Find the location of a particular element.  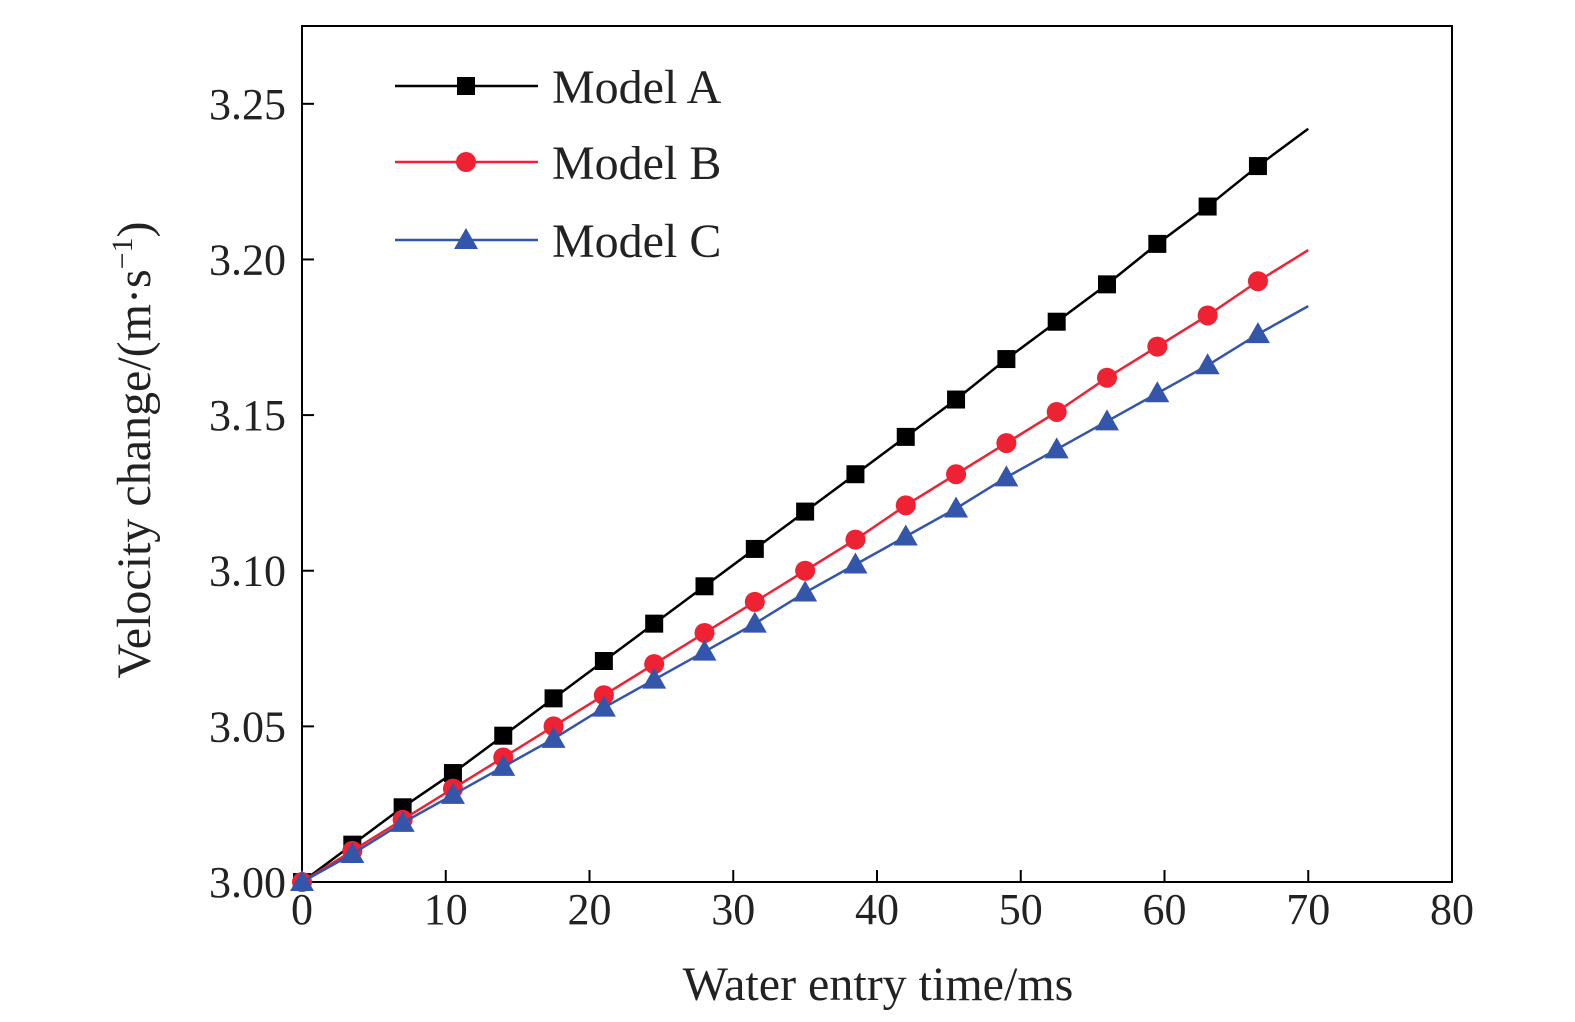

x-axis: 0 10 20 30 40 50 60 70 80 is located at coordinates (882, 902).